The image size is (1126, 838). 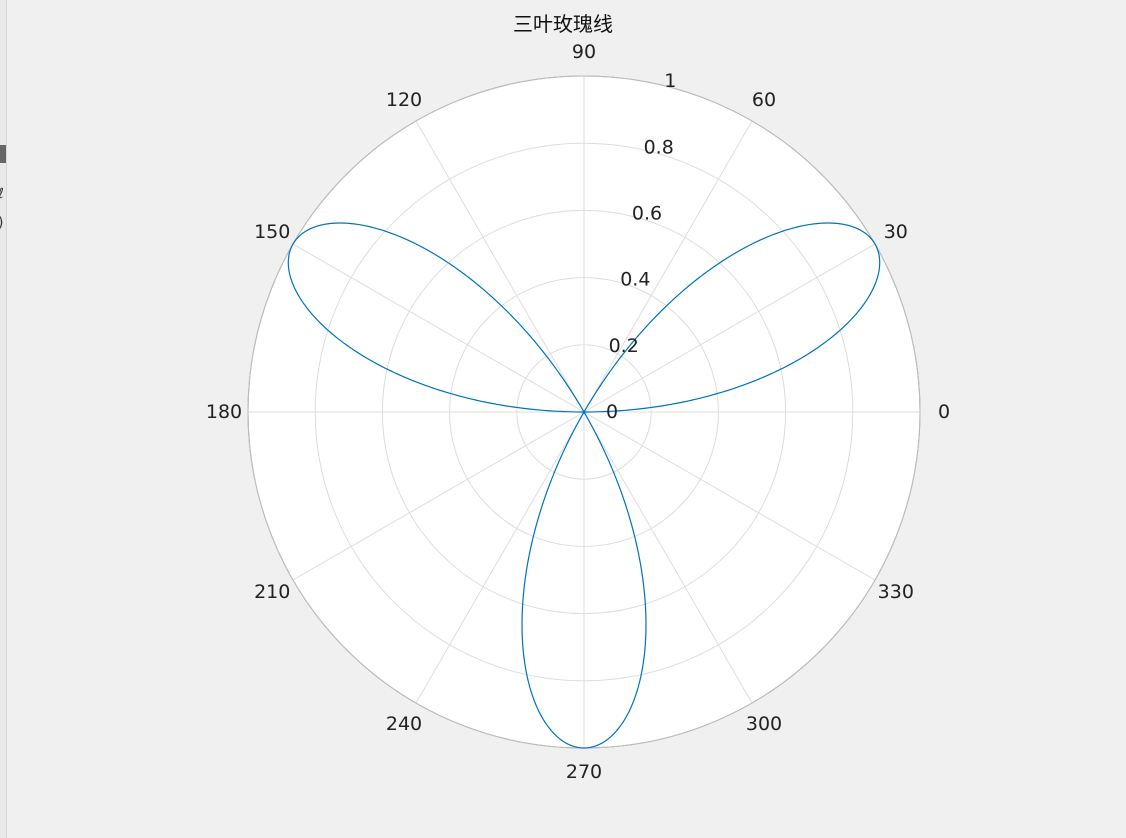 I want to click on angular-tick-label: 300, so click(x=764, y=724).